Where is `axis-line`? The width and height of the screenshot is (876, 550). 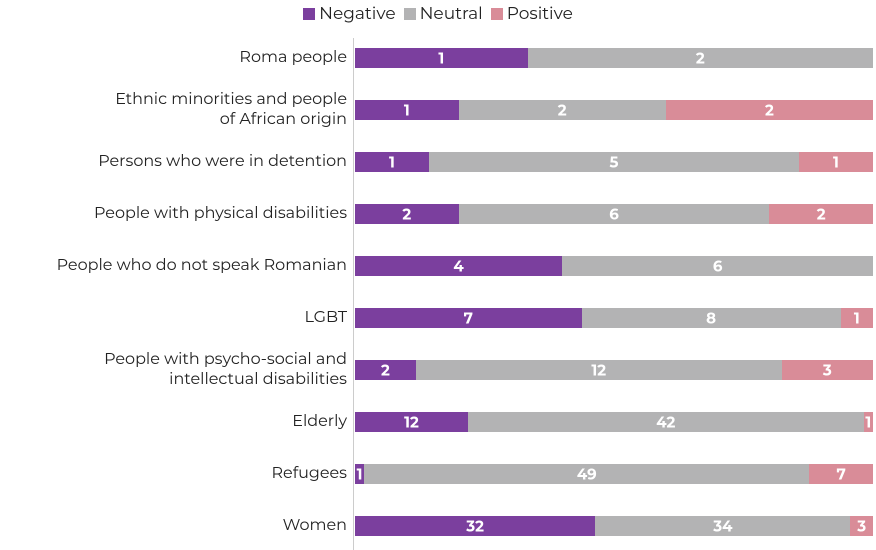 axis-line is located at coordinates (353, 294).